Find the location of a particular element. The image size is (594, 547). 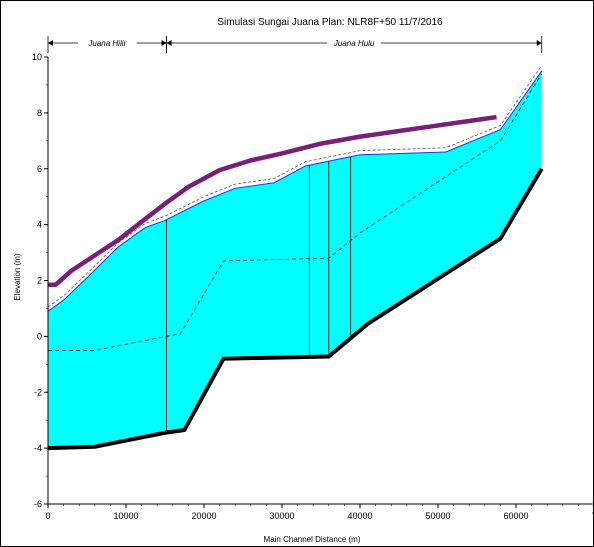

x-tick-label-2: 20000 is located at coordinates (203, 516).